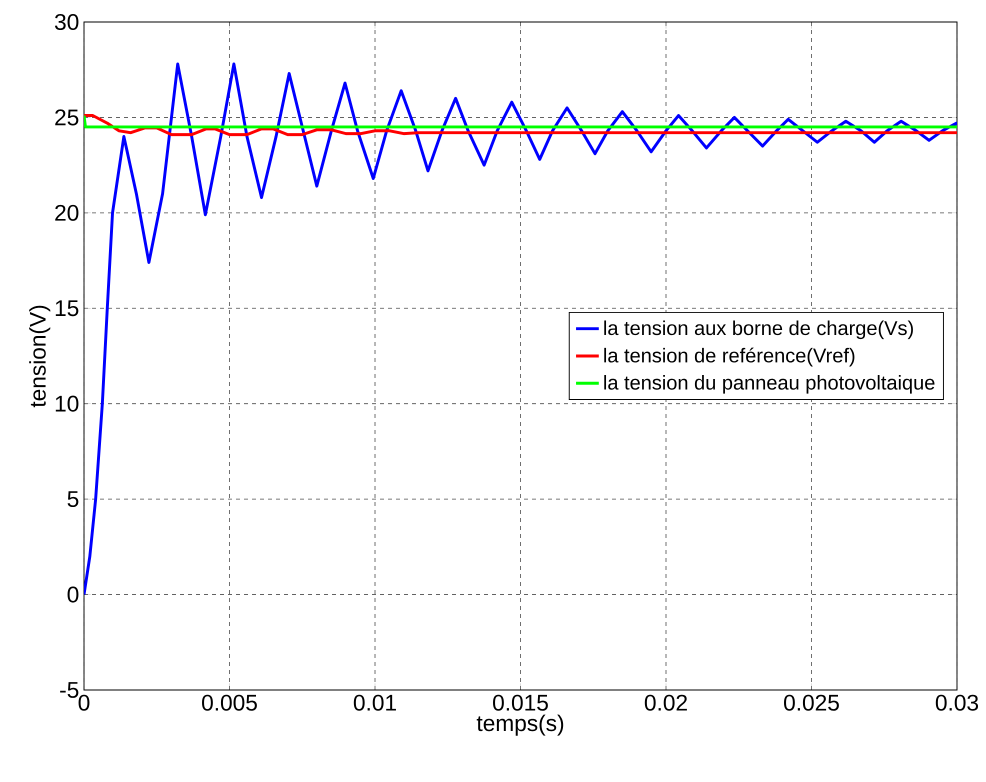  What do you see at coordinates (520, 725) in the screenshot?
I see `x-axis-title: temps(s)` at bounding box center [520, 725].